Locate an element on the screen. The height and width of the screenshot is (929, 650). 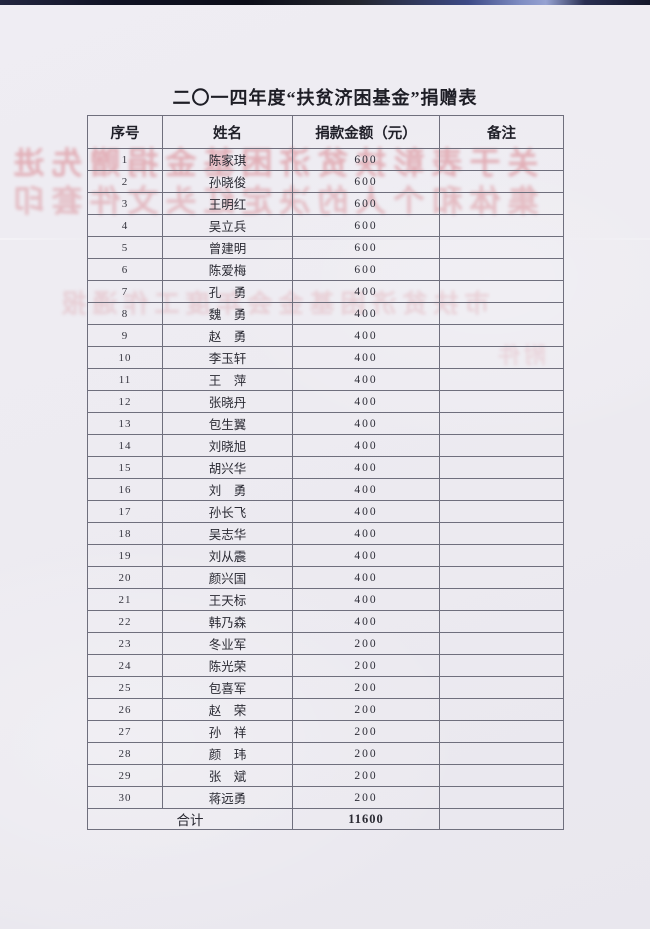
cell-name: 陈爱梅 is located at coordinates (227, 269).